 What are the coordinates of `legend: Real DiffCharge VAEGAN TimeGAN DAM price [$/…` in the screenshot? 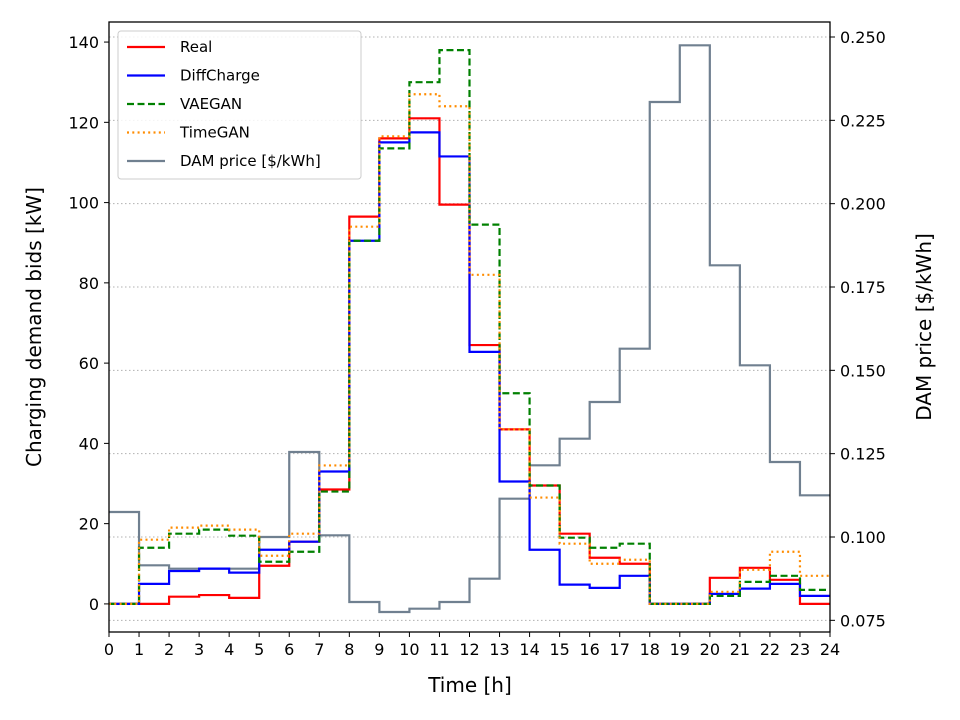 It's located at (239, 105).